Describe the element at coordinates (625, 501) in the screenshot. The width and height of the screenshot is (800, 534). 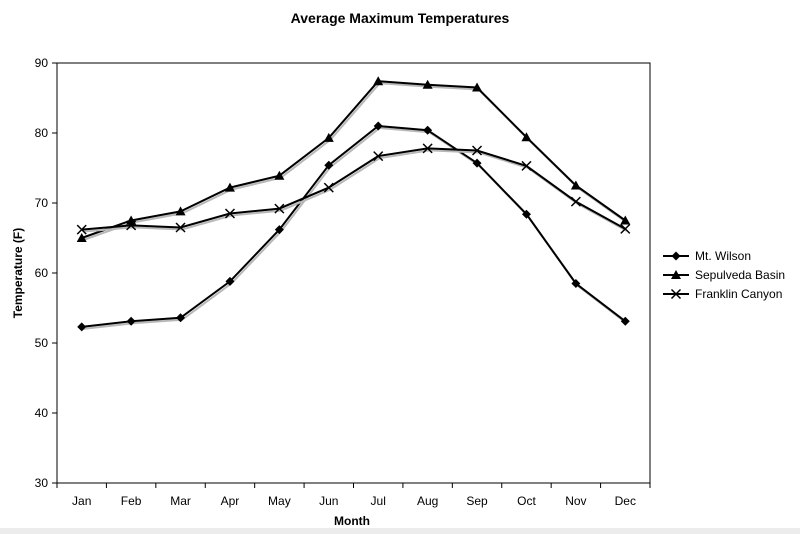
I see `x-tick-label: Dec` at that location.